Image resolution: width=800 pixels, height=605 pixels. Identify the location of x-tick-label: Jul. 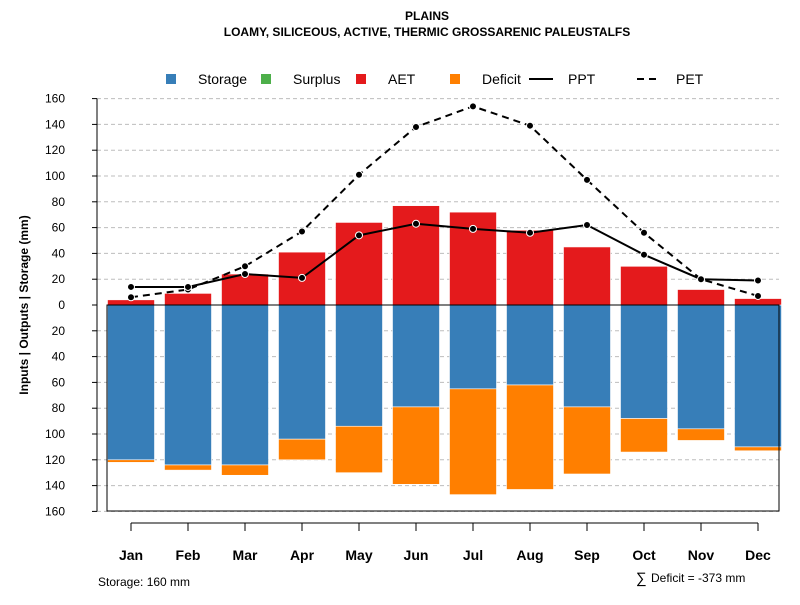
(473, 555).